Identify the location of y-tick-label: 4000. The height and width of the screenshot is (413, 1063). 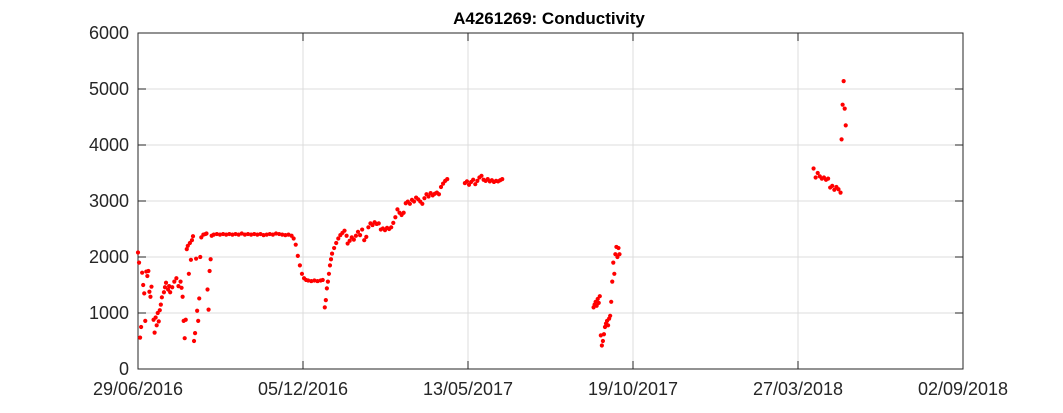
(109, 145).